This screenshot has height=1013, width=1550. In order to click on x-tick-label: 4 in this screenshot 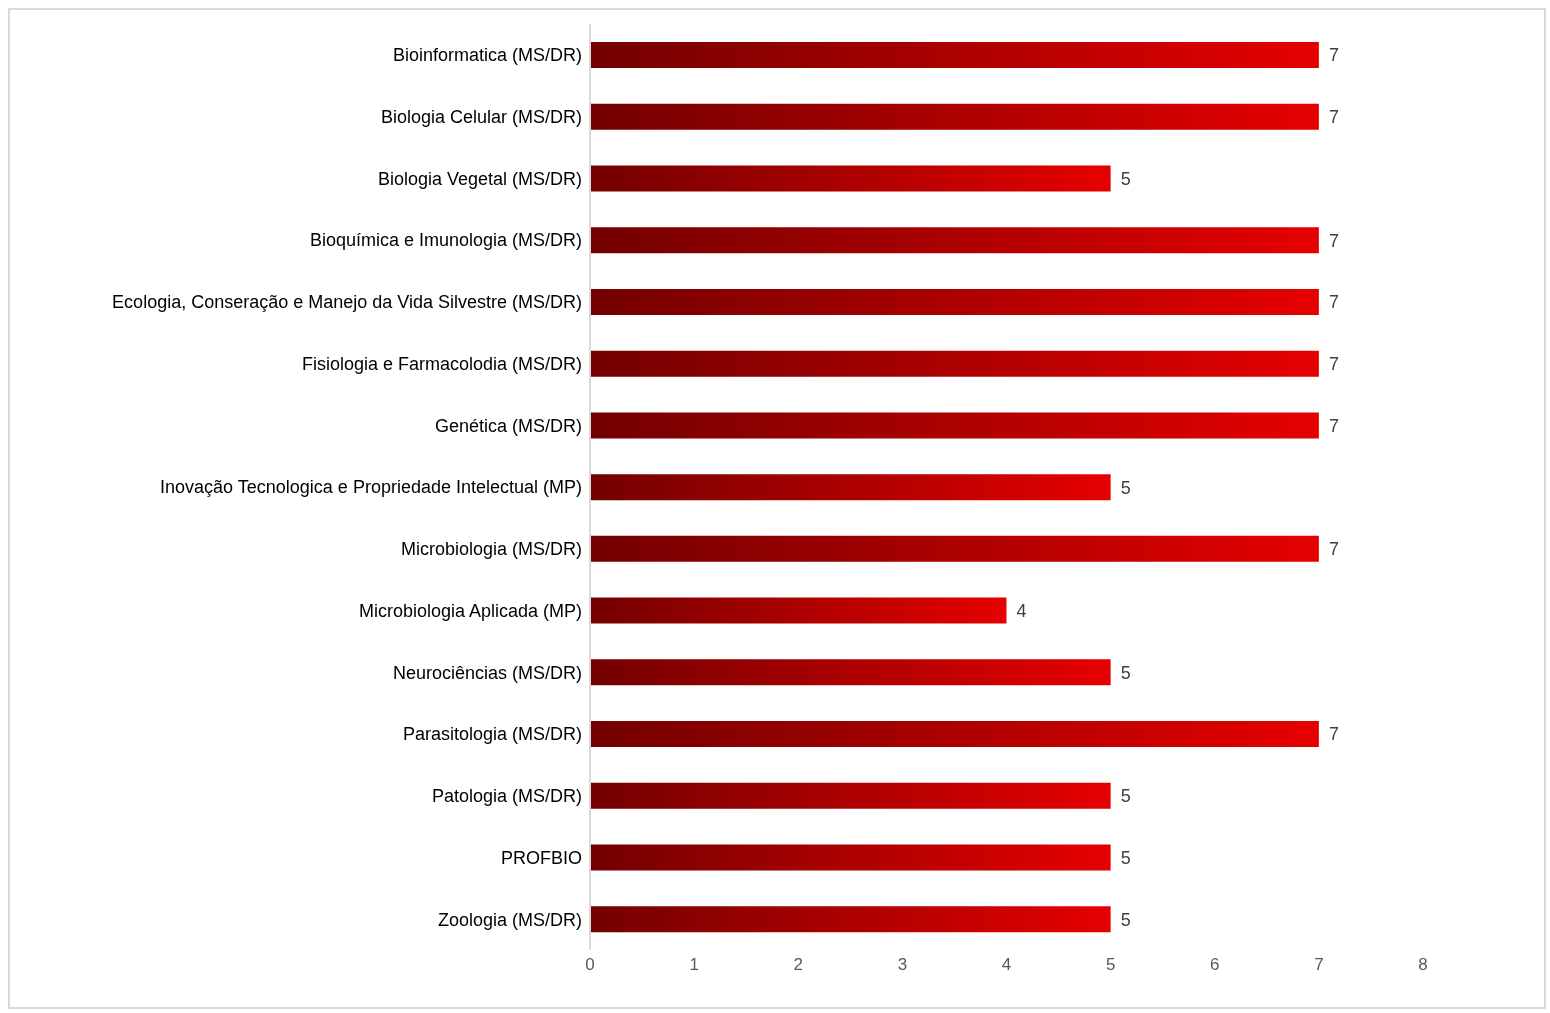, I will do `click(1006, 965)`.